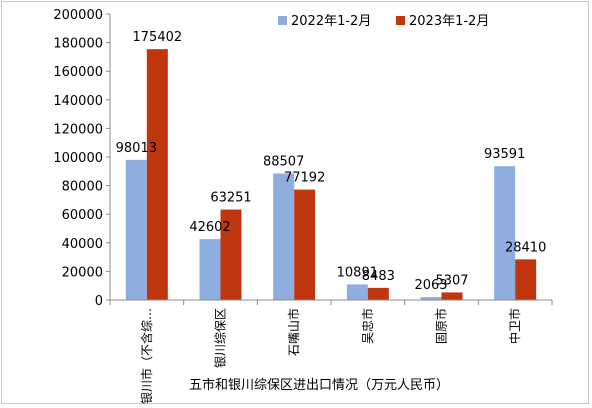 The image size is (592, 408). I want to click on y-tick-label: 40000, so click(82, 244).